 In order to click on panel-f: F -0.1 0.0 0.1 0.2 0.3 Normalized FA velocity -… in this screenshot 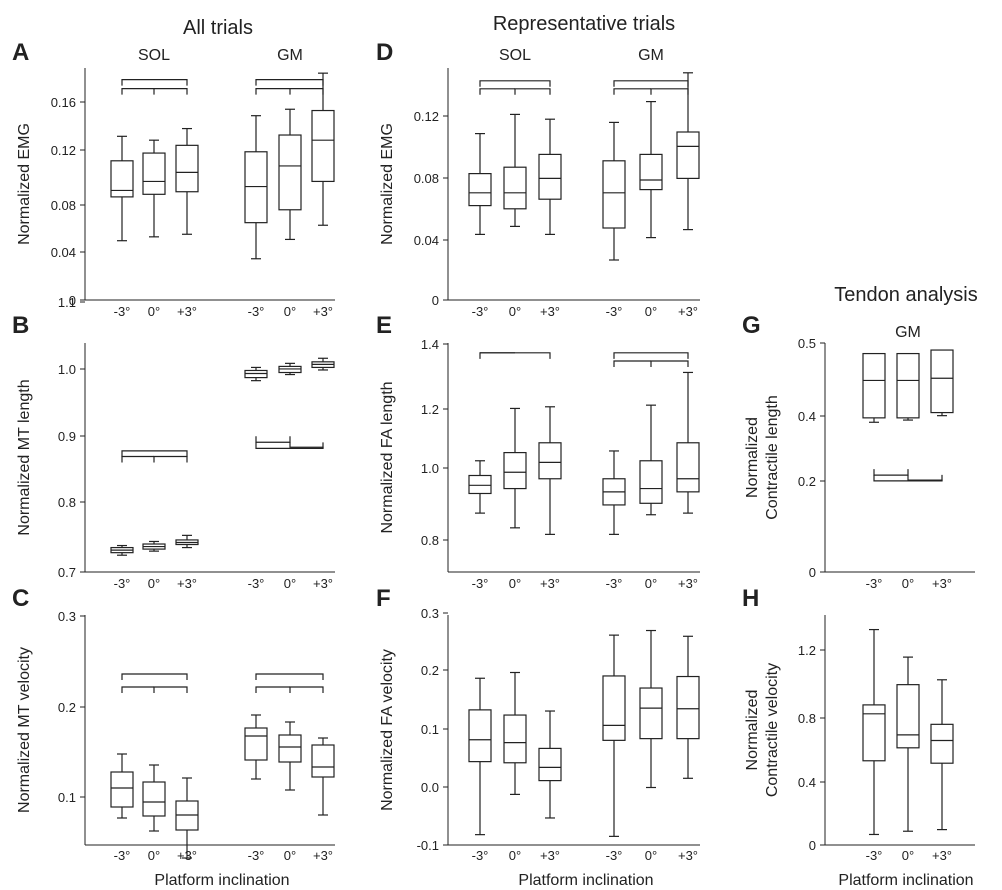, I will do `click(538, 724)`.